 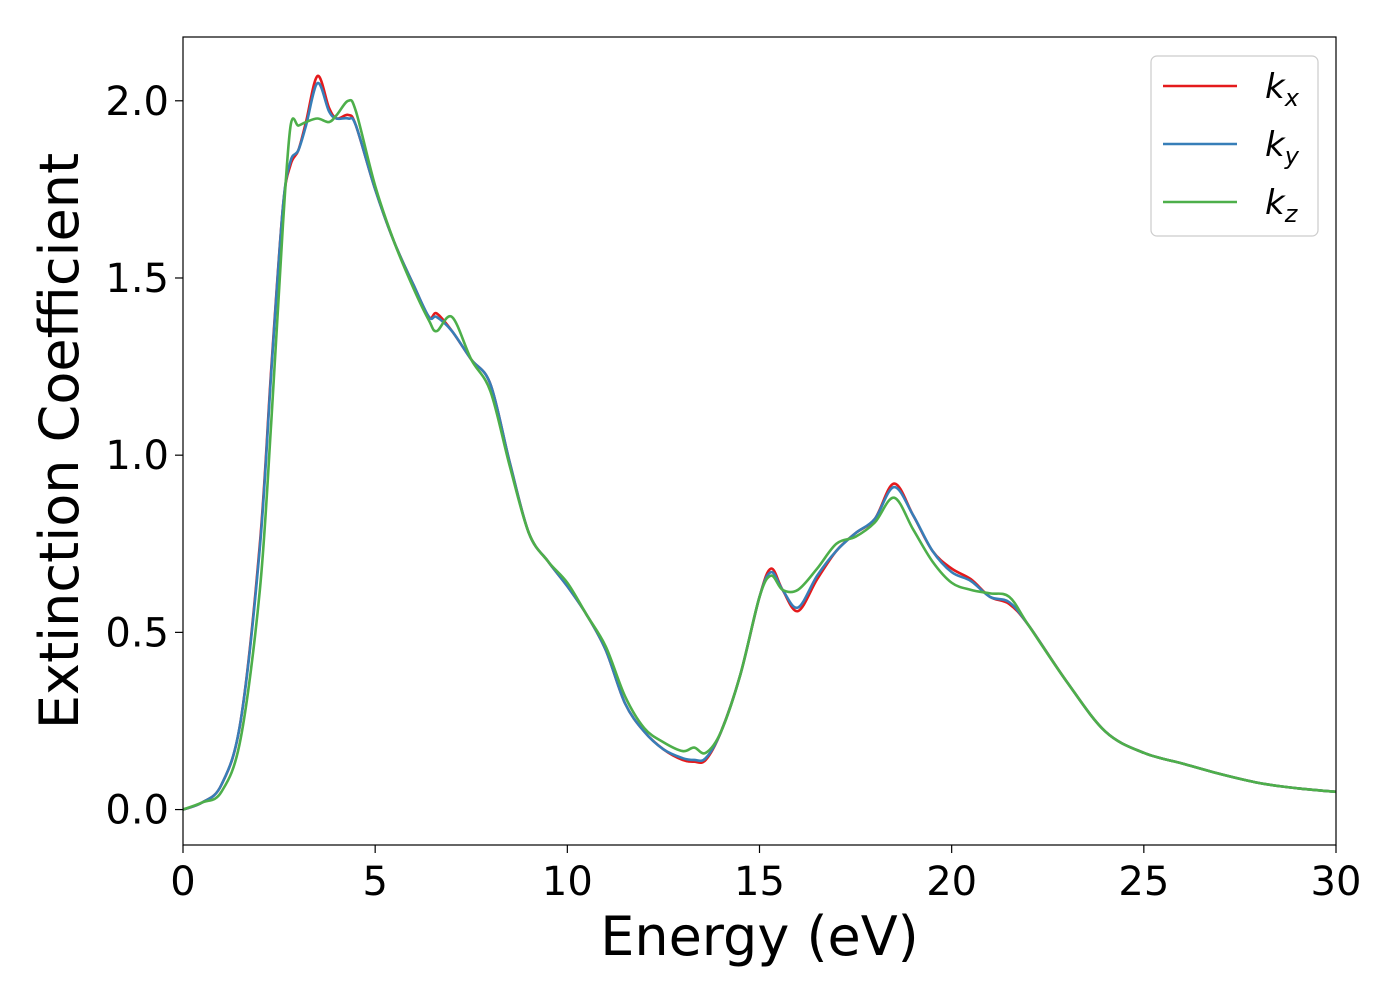 I want to click on y-tick-label: 1.0, so click(x=137, y=456).